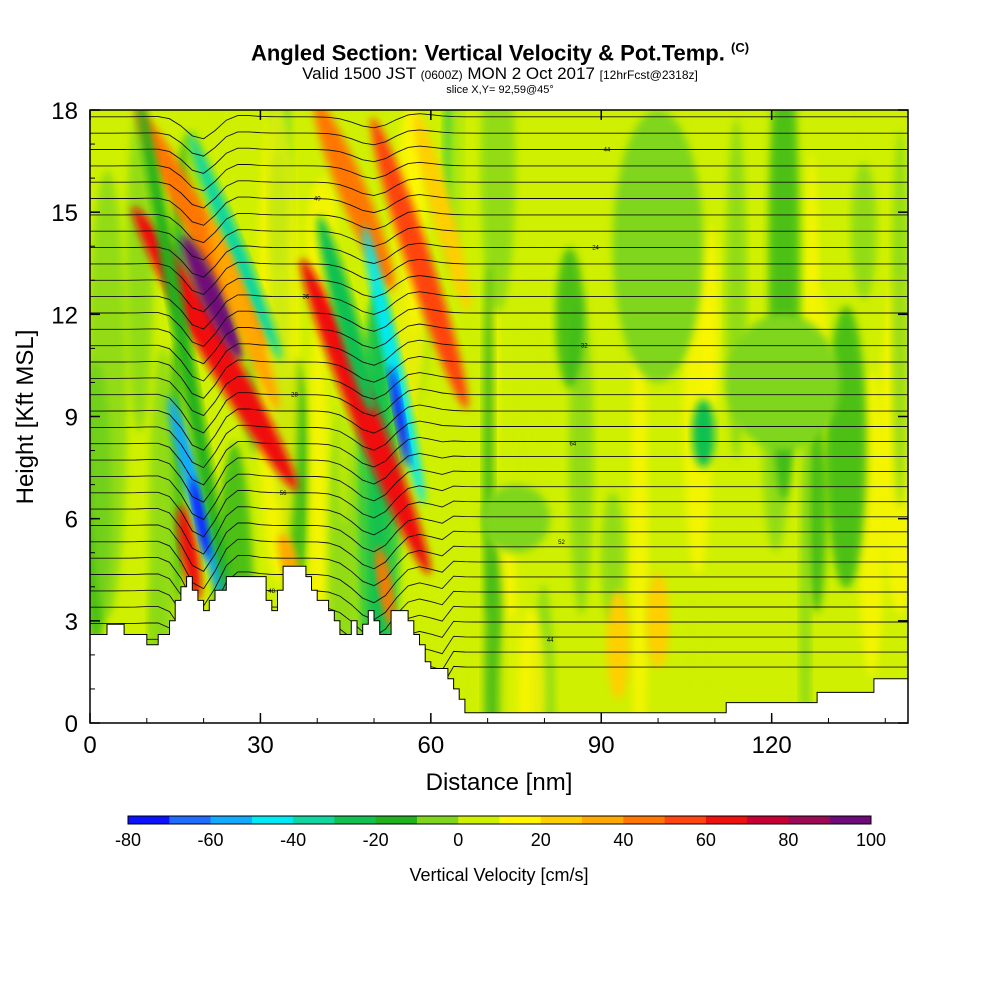 This screenshot has width=1000, height=1000. What do you see at coordinates (359, 74) in the screenshot?
I see `valid-time: Valid 1500 JST` at bounding box center [359, 74].